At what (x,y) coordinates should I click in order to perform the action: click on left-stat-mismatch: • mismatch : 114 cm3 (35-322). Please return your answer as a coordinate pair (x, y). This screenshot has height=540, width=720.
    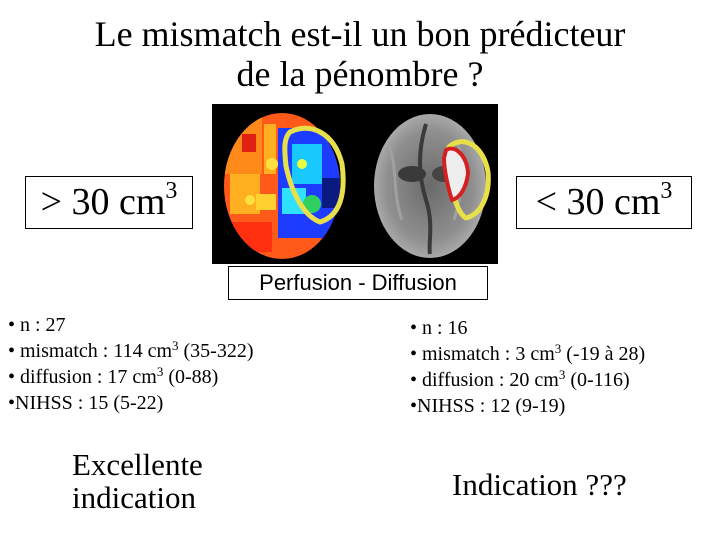
    Looking at the image, I should click on (178, 351).